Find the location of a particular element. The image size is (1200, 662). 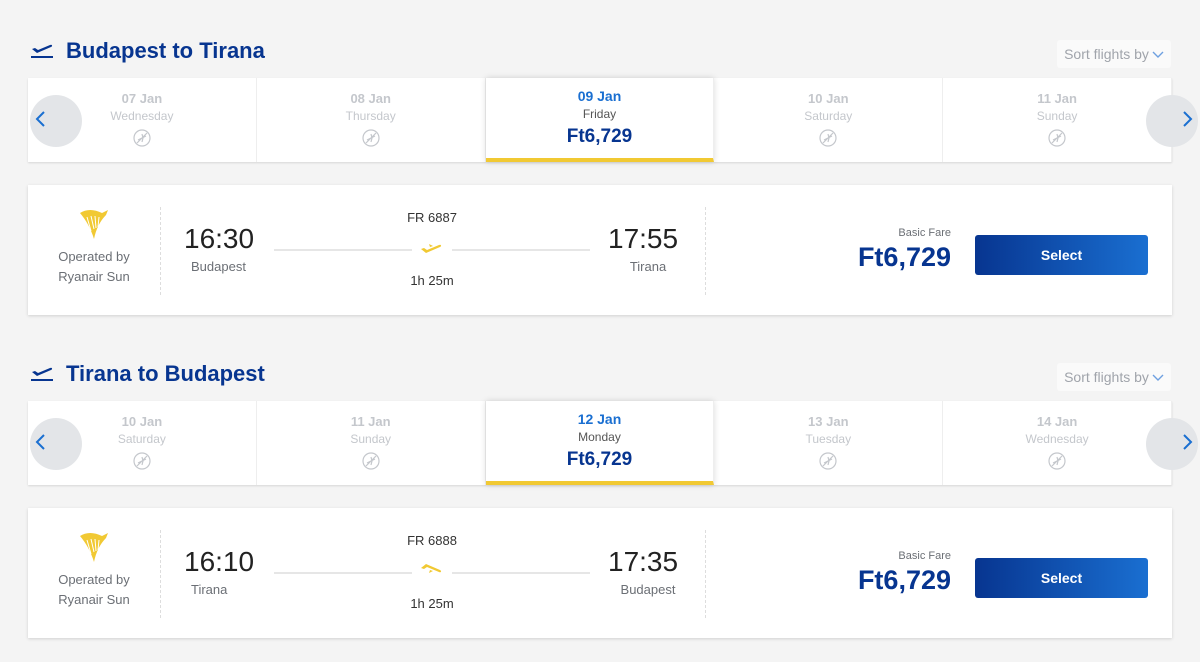

departure-time: 16:30 is located at coordinates (219, 238).